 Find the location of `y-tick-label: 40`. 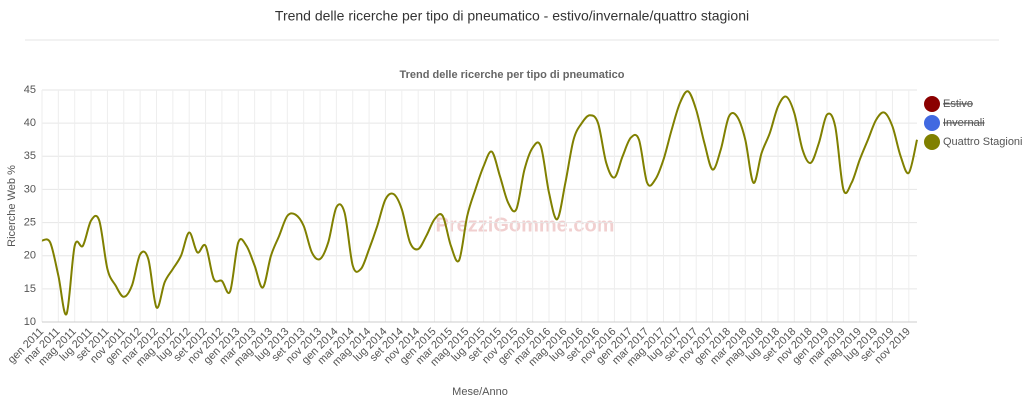

y-tick-label: 40 is located at coordinates (30, 123).